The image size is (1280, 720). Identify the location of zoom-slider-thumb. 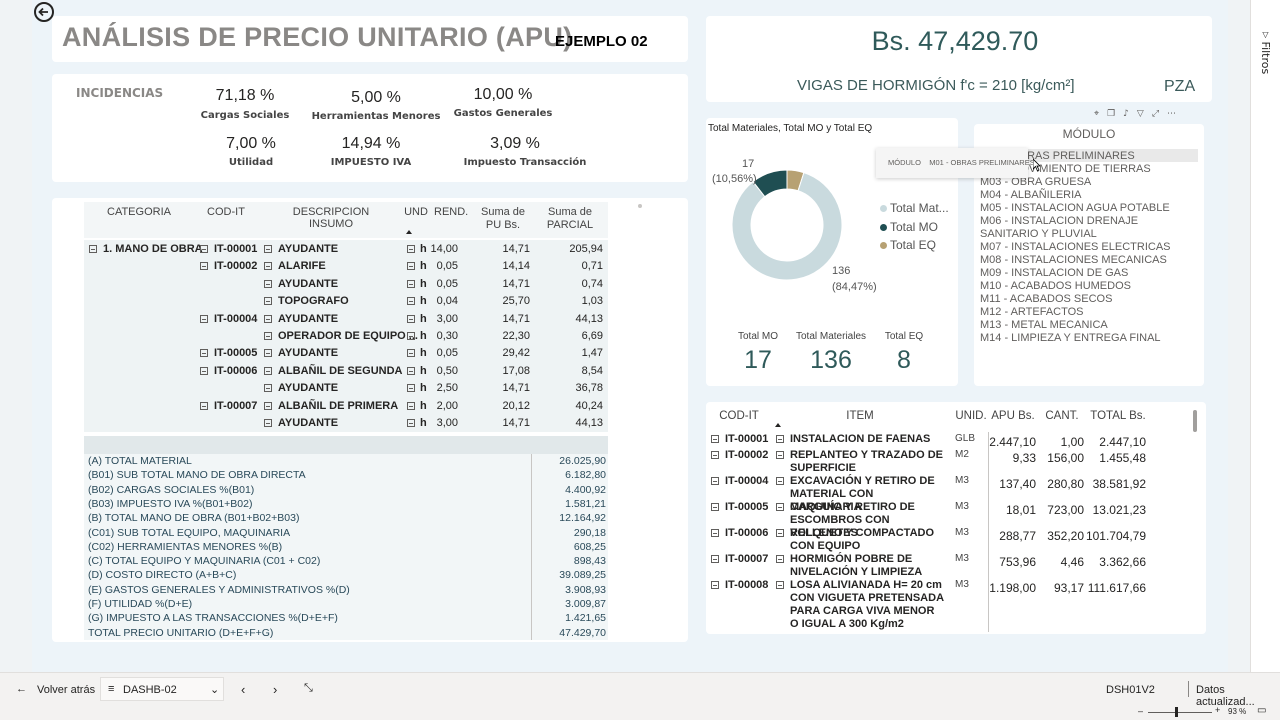
(1176, 712).